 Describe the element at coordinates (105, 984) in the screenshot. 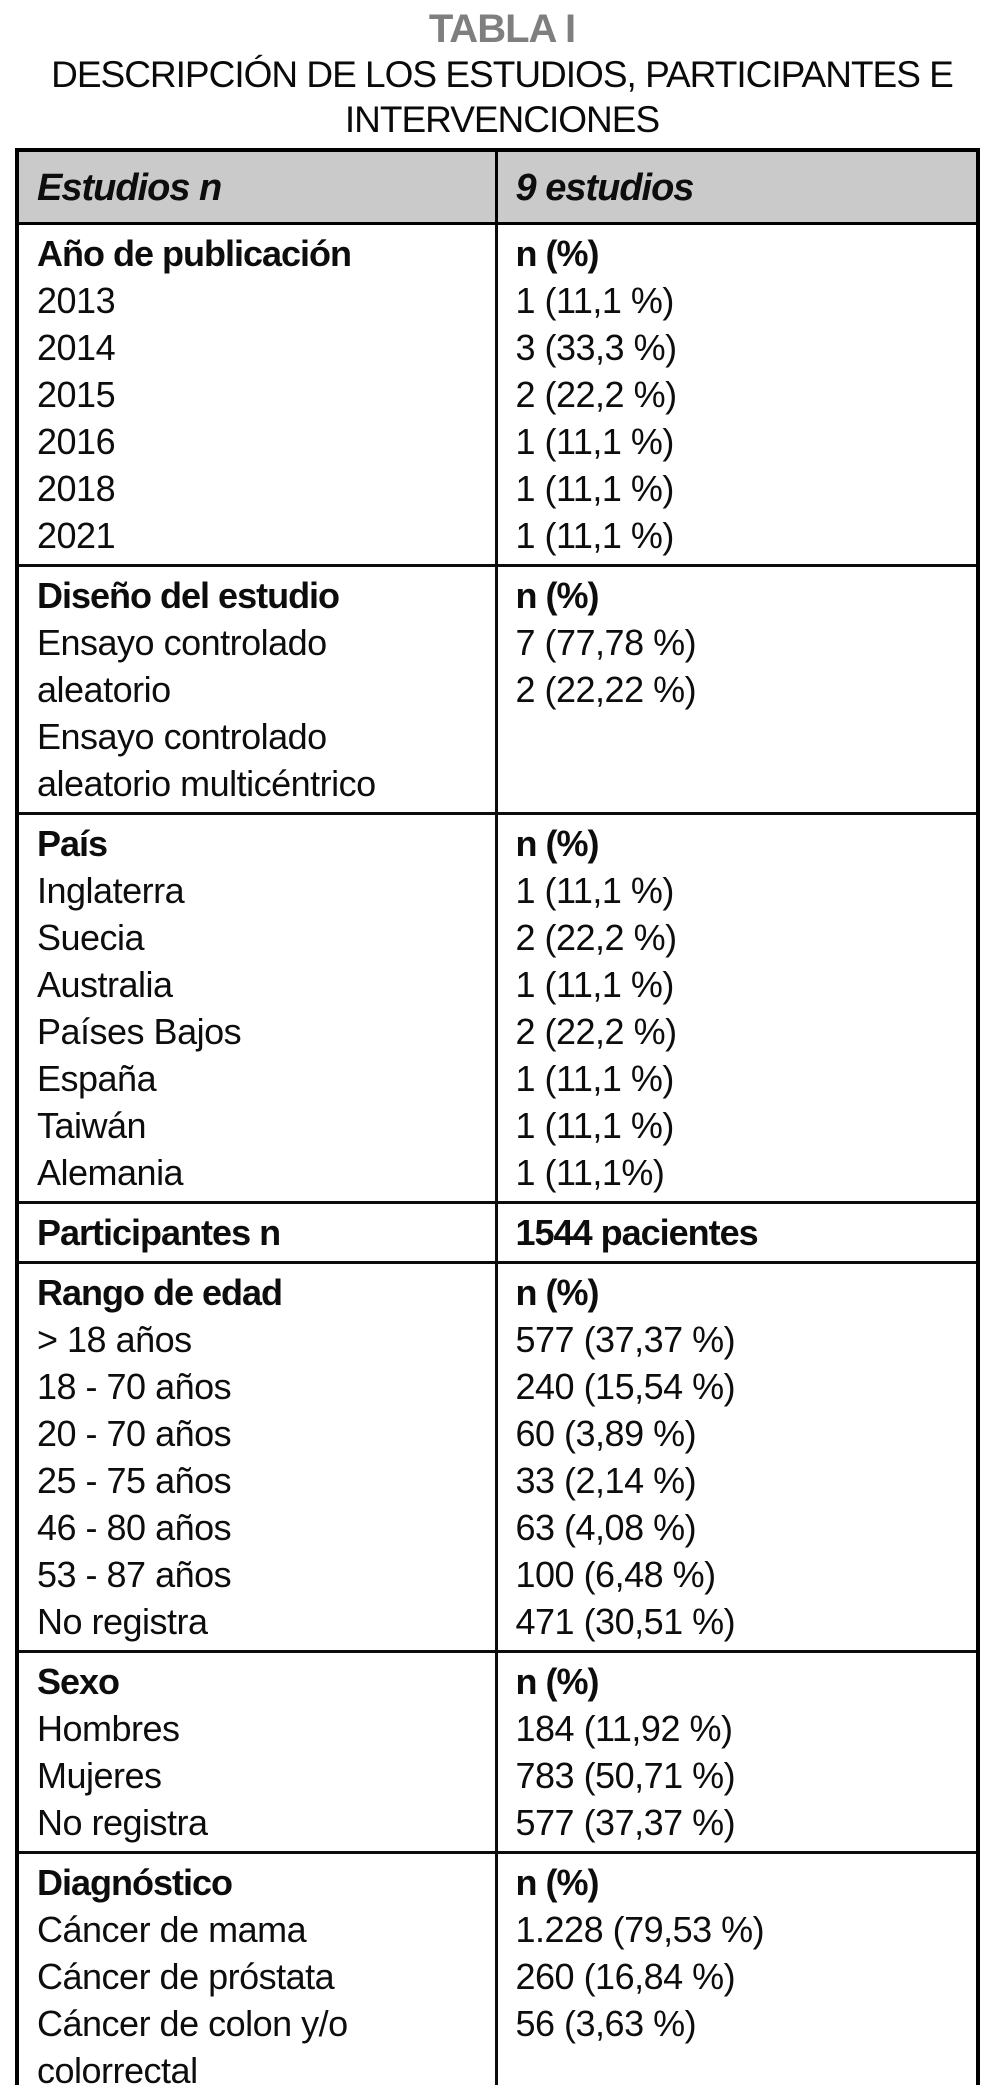

I see `row-label: Australia` at that location.